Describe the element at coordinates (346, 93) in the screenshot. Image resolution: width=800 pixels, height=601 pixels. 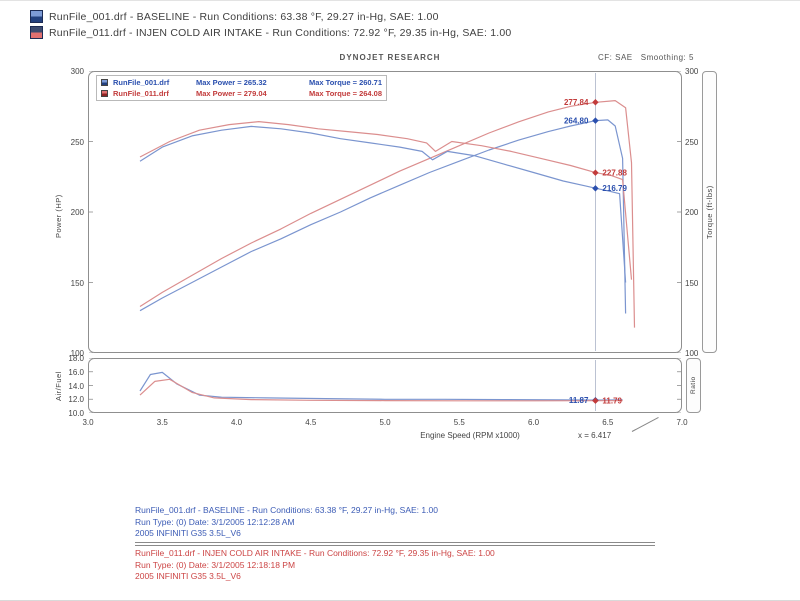
I see `legend-max-torque: Max Torque = 264.08` at that location.